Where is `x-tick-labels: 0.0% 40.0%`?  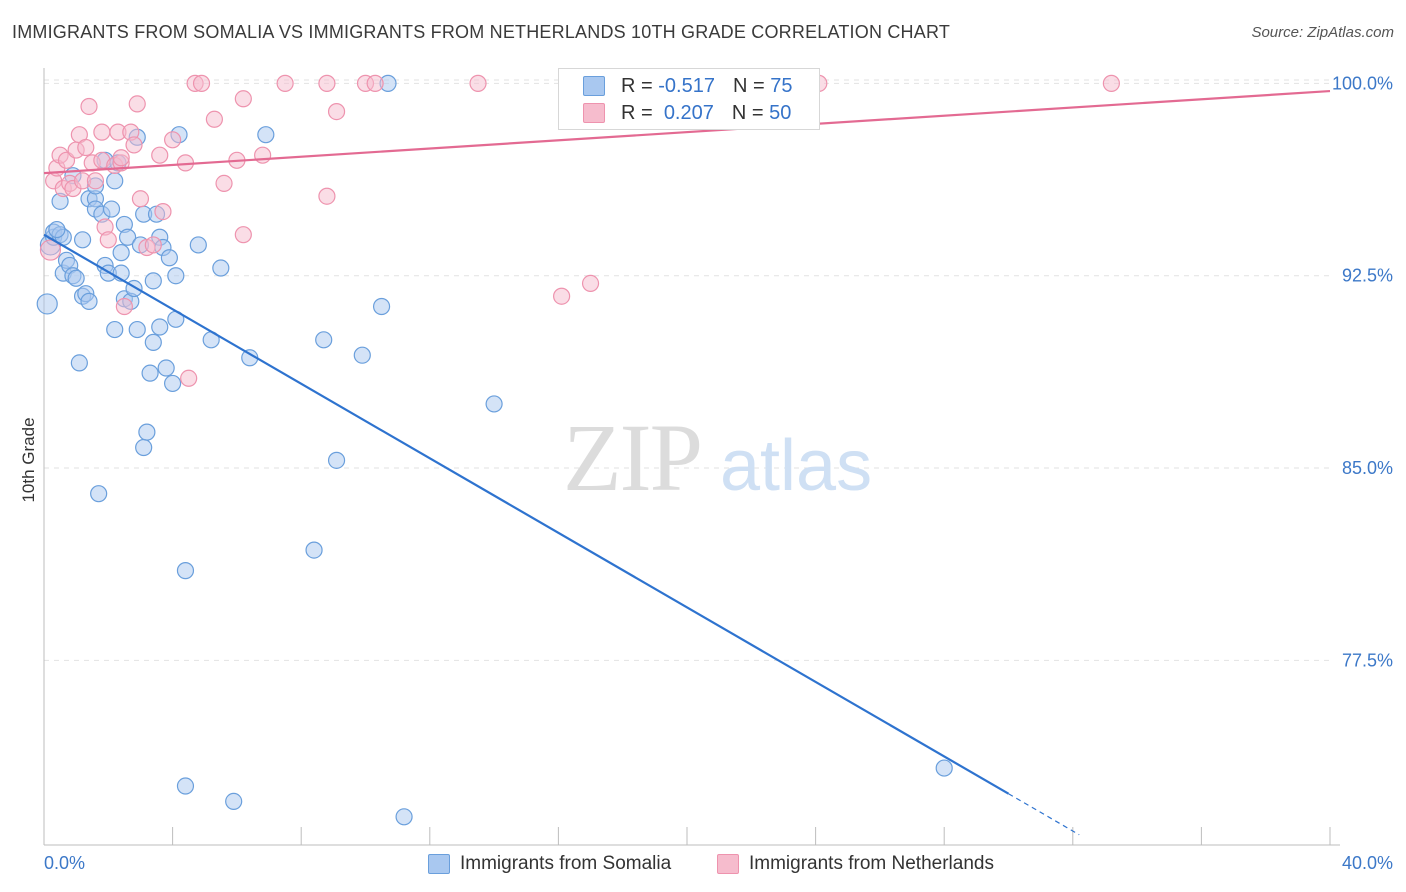
x-tick-labels: 0.0% 40.0% is located at coordinates (718, 863).